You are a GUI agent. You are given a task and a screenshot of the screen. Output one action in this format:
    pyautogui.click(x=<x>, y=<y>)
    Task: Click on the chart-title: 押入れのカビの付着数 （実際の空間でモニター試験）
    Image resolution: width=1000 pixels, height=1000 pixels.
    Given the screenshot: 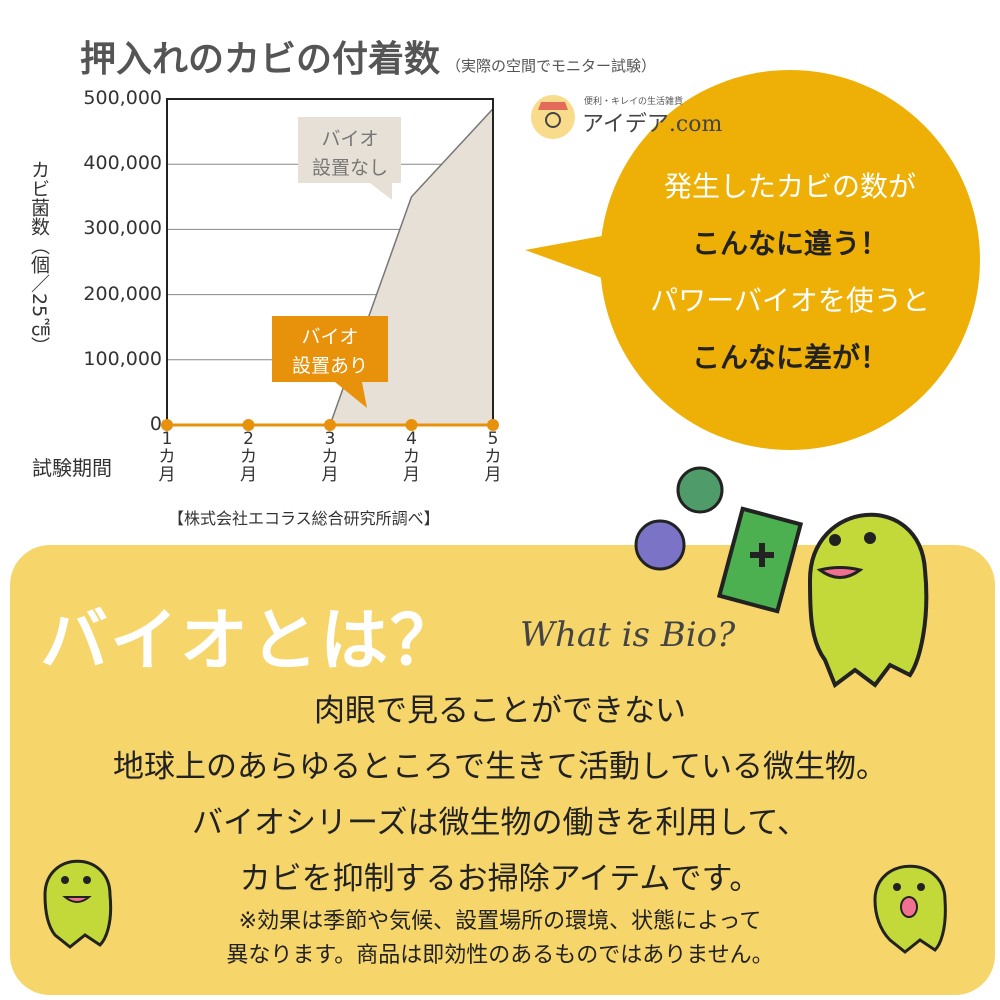 What is the action you would take?
    pyautogui.click(x=368, y=56)
    